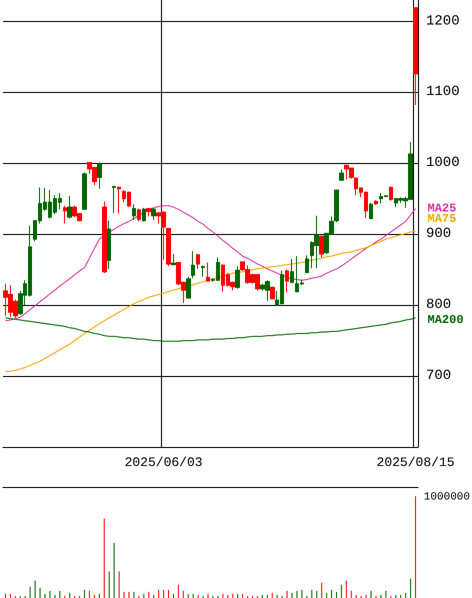 The image size is (472, 598). I want to click on y-tick-label: 1200, so click(443, 21).